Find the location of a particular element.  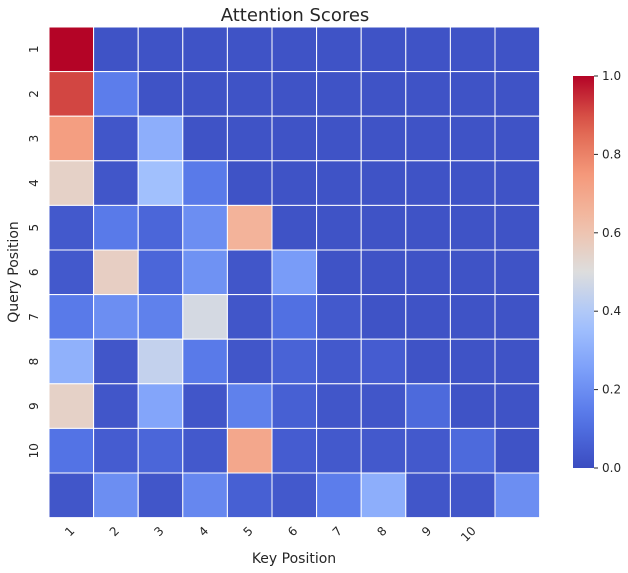

colorbar-tick-label: 0.8 is located at coordinates (611, 154).